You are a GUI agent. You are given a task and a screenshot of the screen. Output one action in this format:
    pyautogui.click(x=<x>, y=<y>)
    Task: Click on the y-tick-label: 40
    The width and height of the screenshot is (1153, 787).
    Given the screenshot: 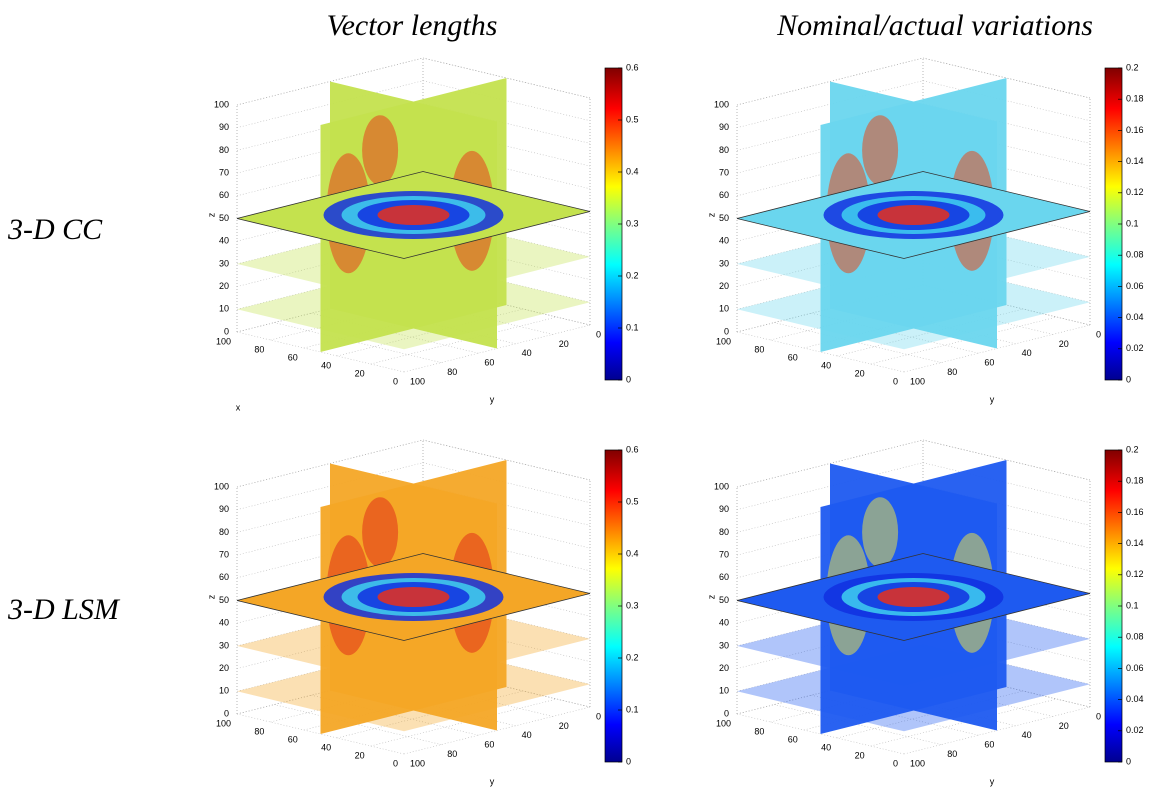 What is the action you would take?
    pyautogui.click(x=1027, y=735)
    